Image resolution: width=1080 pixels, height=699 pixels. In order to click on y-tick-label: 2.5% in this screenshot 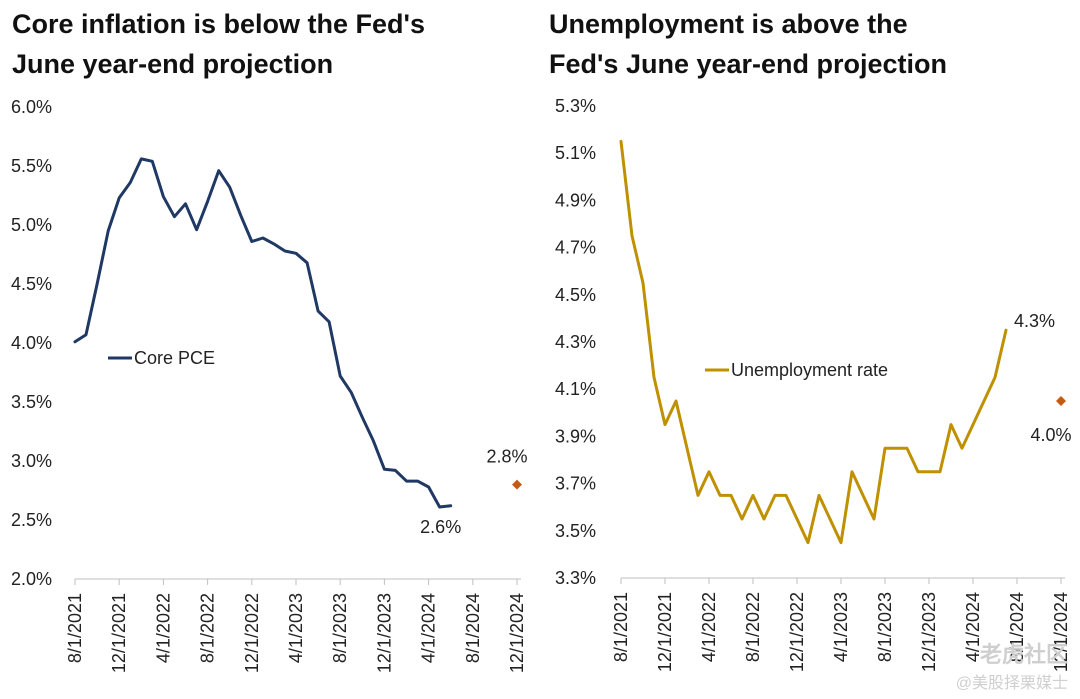, I will do `click(31, 520)`.